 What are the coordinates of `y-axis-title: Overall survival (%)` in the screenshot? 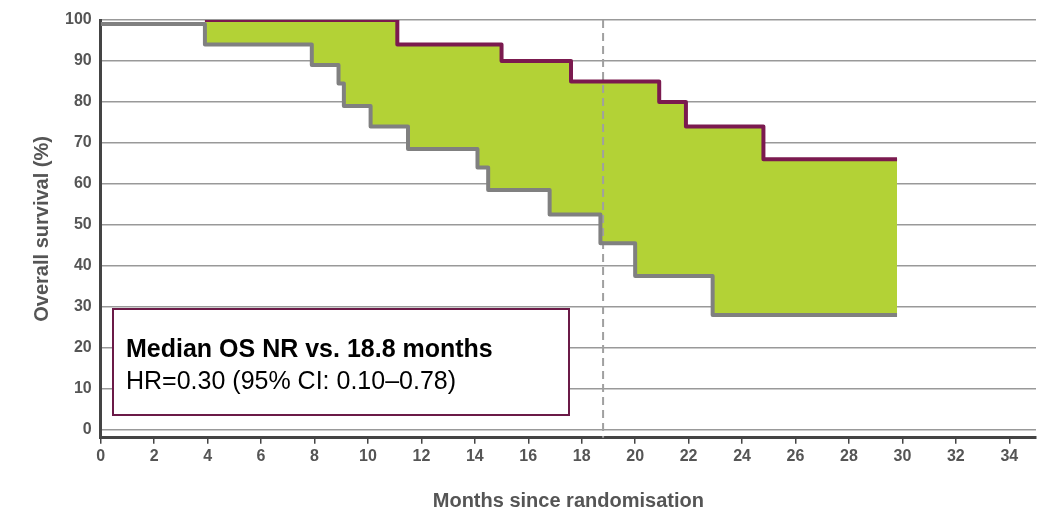 It's located at (40, 229).